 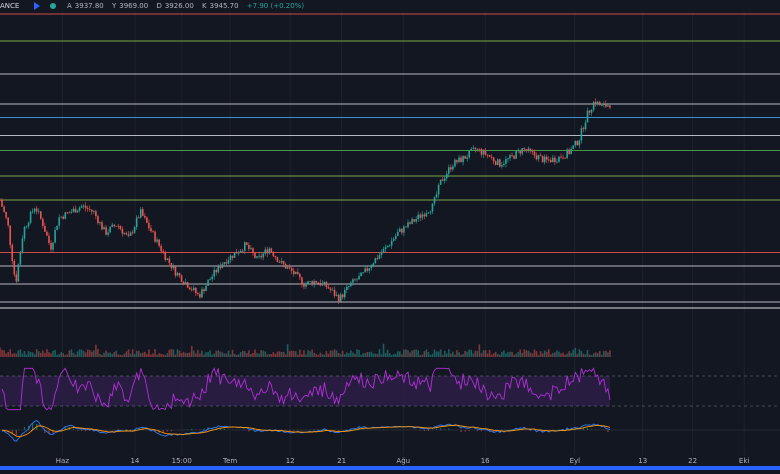 I want to click on flag-icon, so click(x=37, y=6).